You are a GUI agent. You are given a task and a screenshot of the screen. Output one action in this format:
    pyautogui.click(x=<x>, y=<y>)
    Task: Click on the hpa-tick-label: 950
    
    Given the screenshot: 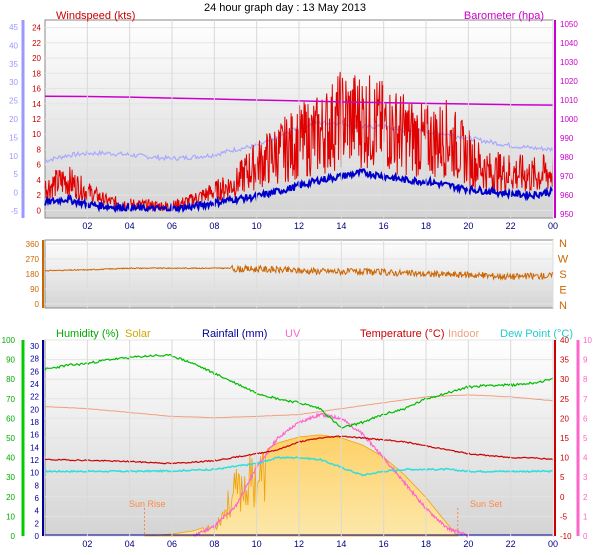 What is the action you would take?
    pyautogui.click(x=567, y=214)
    